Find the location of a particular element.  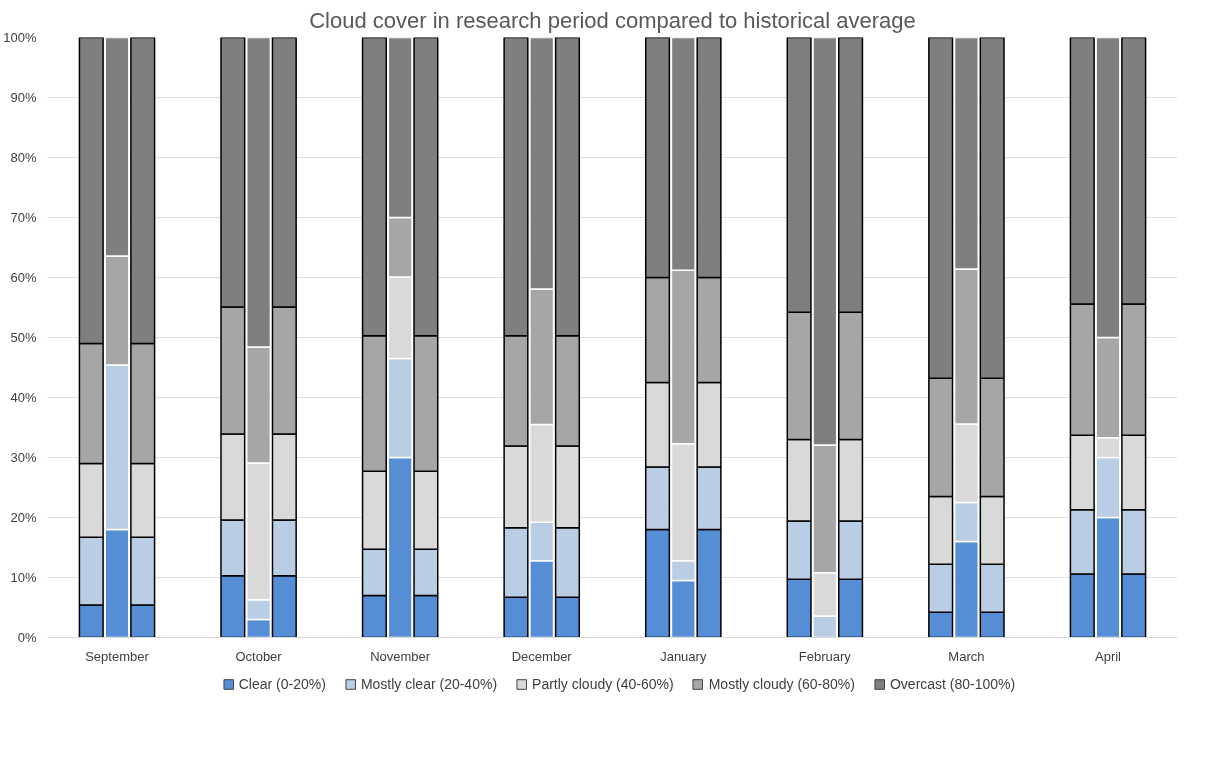

x-tick-label: November is located at coordinates (400, 656).